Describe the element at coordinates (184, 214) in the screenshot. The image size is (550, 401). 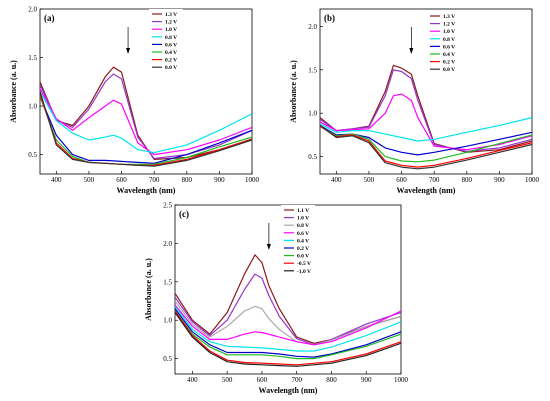
I see `panel-label: (c)` at that location.